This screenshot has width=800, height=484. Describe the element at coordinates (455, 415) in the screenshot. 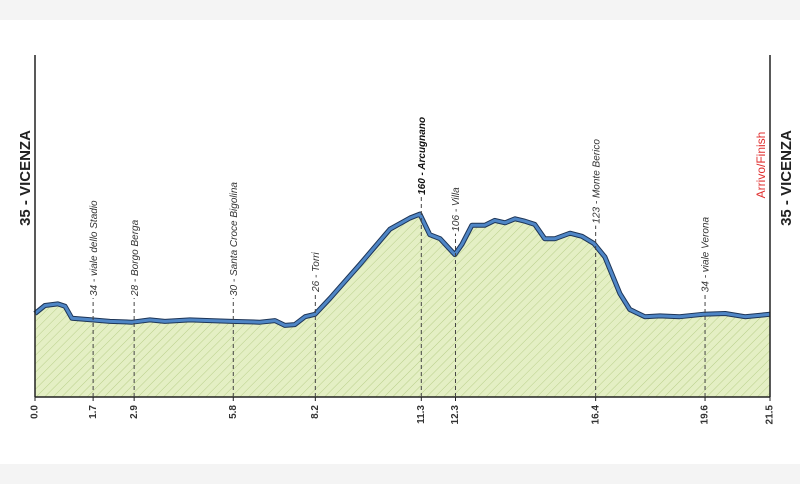

I see `x-tick-label: 12.3` at that location.